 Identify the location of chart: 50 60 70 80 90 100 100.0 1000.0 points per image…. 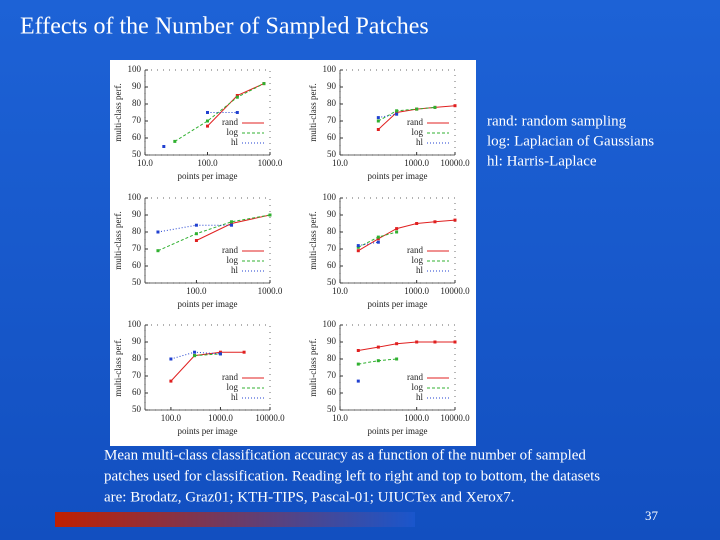
(198, 250).